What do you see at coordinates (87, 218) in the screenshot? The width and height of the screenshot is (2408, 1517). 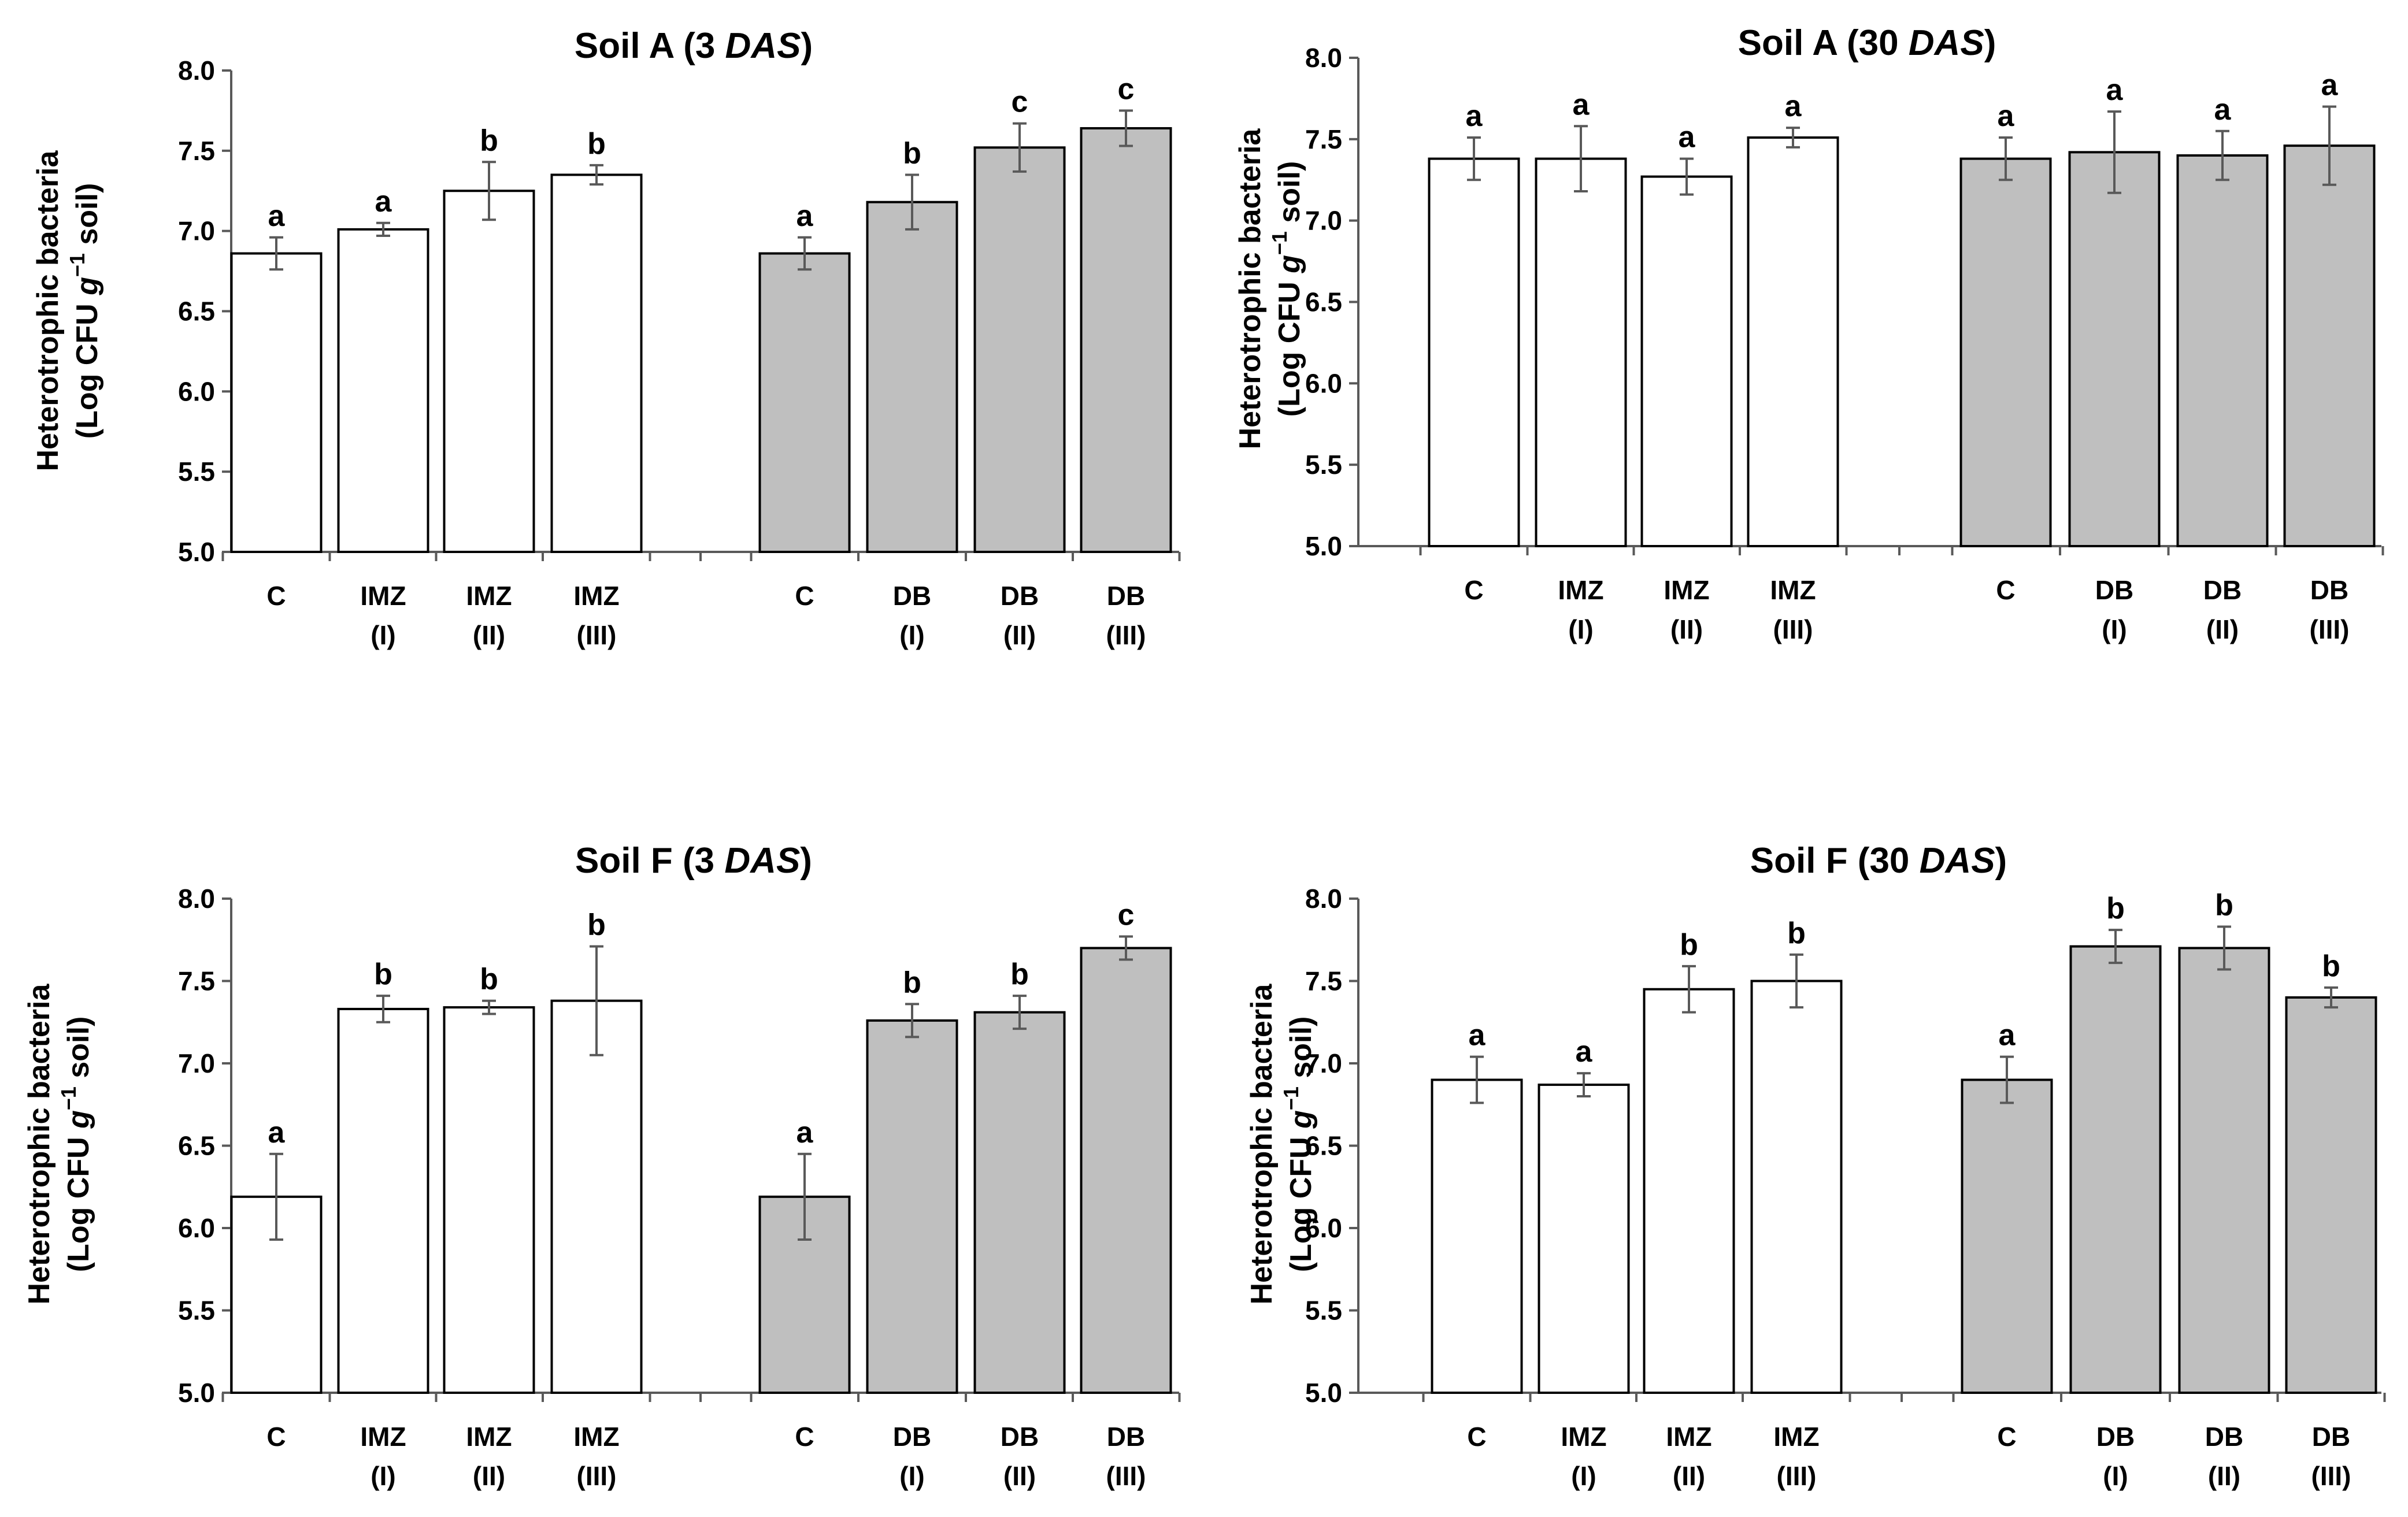 I see `y-axis-label-line2-d: soil)` at bounding box center [87, 218].